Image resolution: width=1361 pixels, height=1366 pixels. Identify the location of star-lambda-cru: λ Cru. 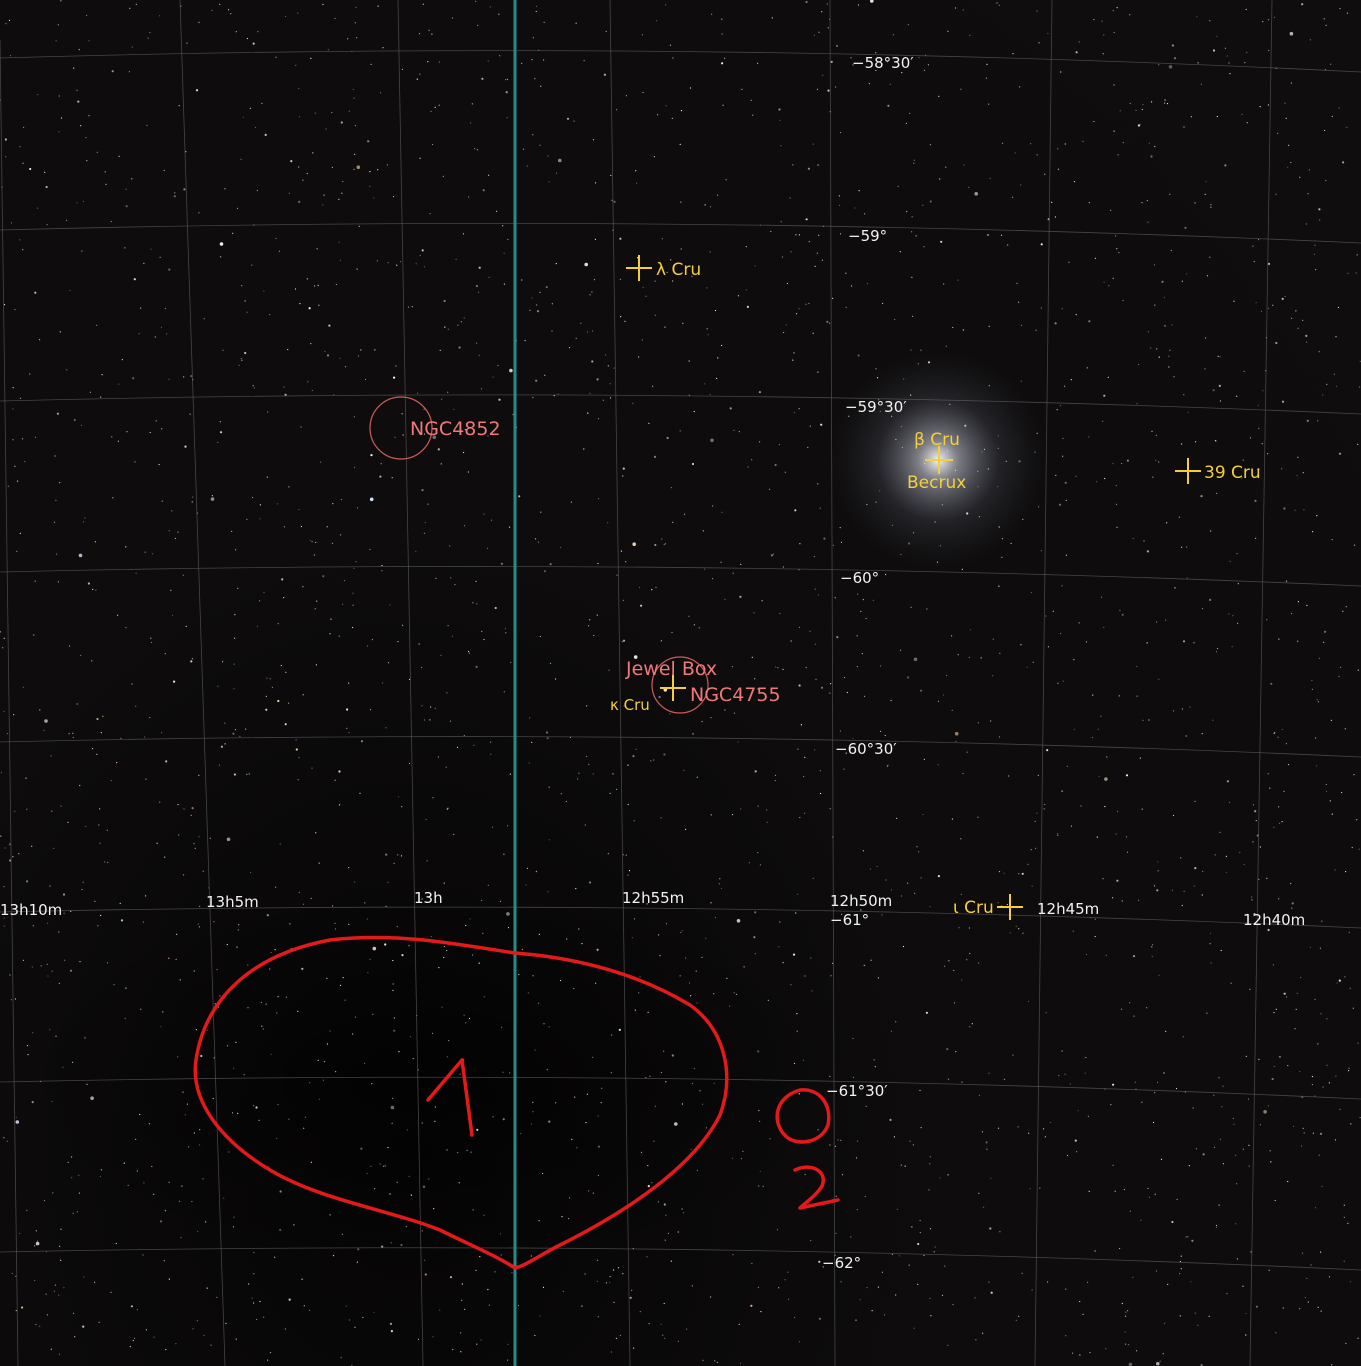
(663, 268).